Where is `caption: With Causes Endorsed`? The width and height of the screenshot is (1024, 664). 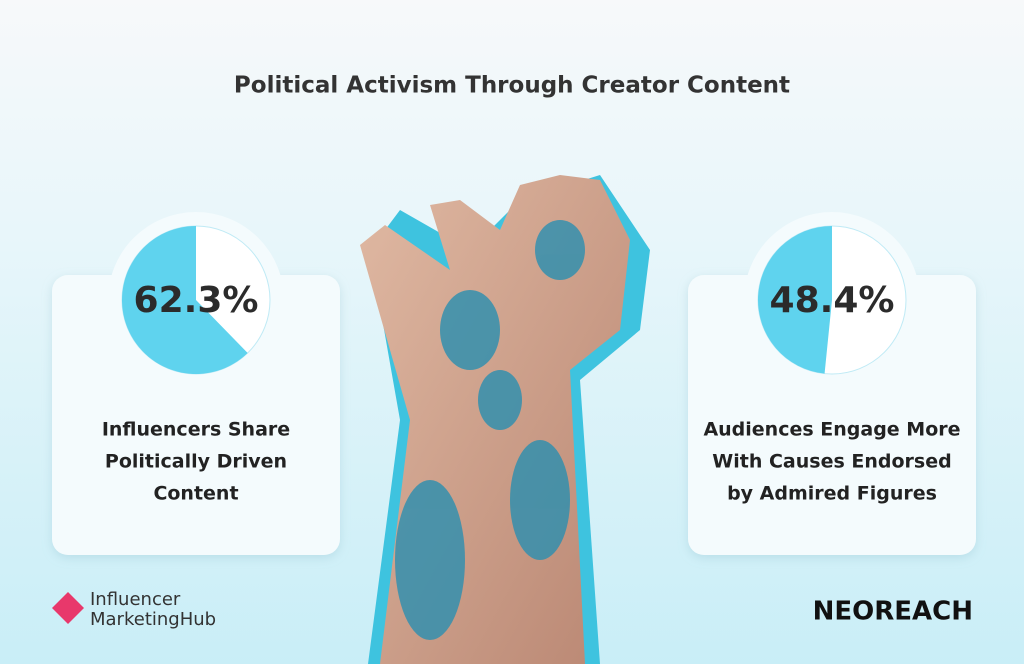
caption: With Causes Endorsed is located at coordinates (831, 462).